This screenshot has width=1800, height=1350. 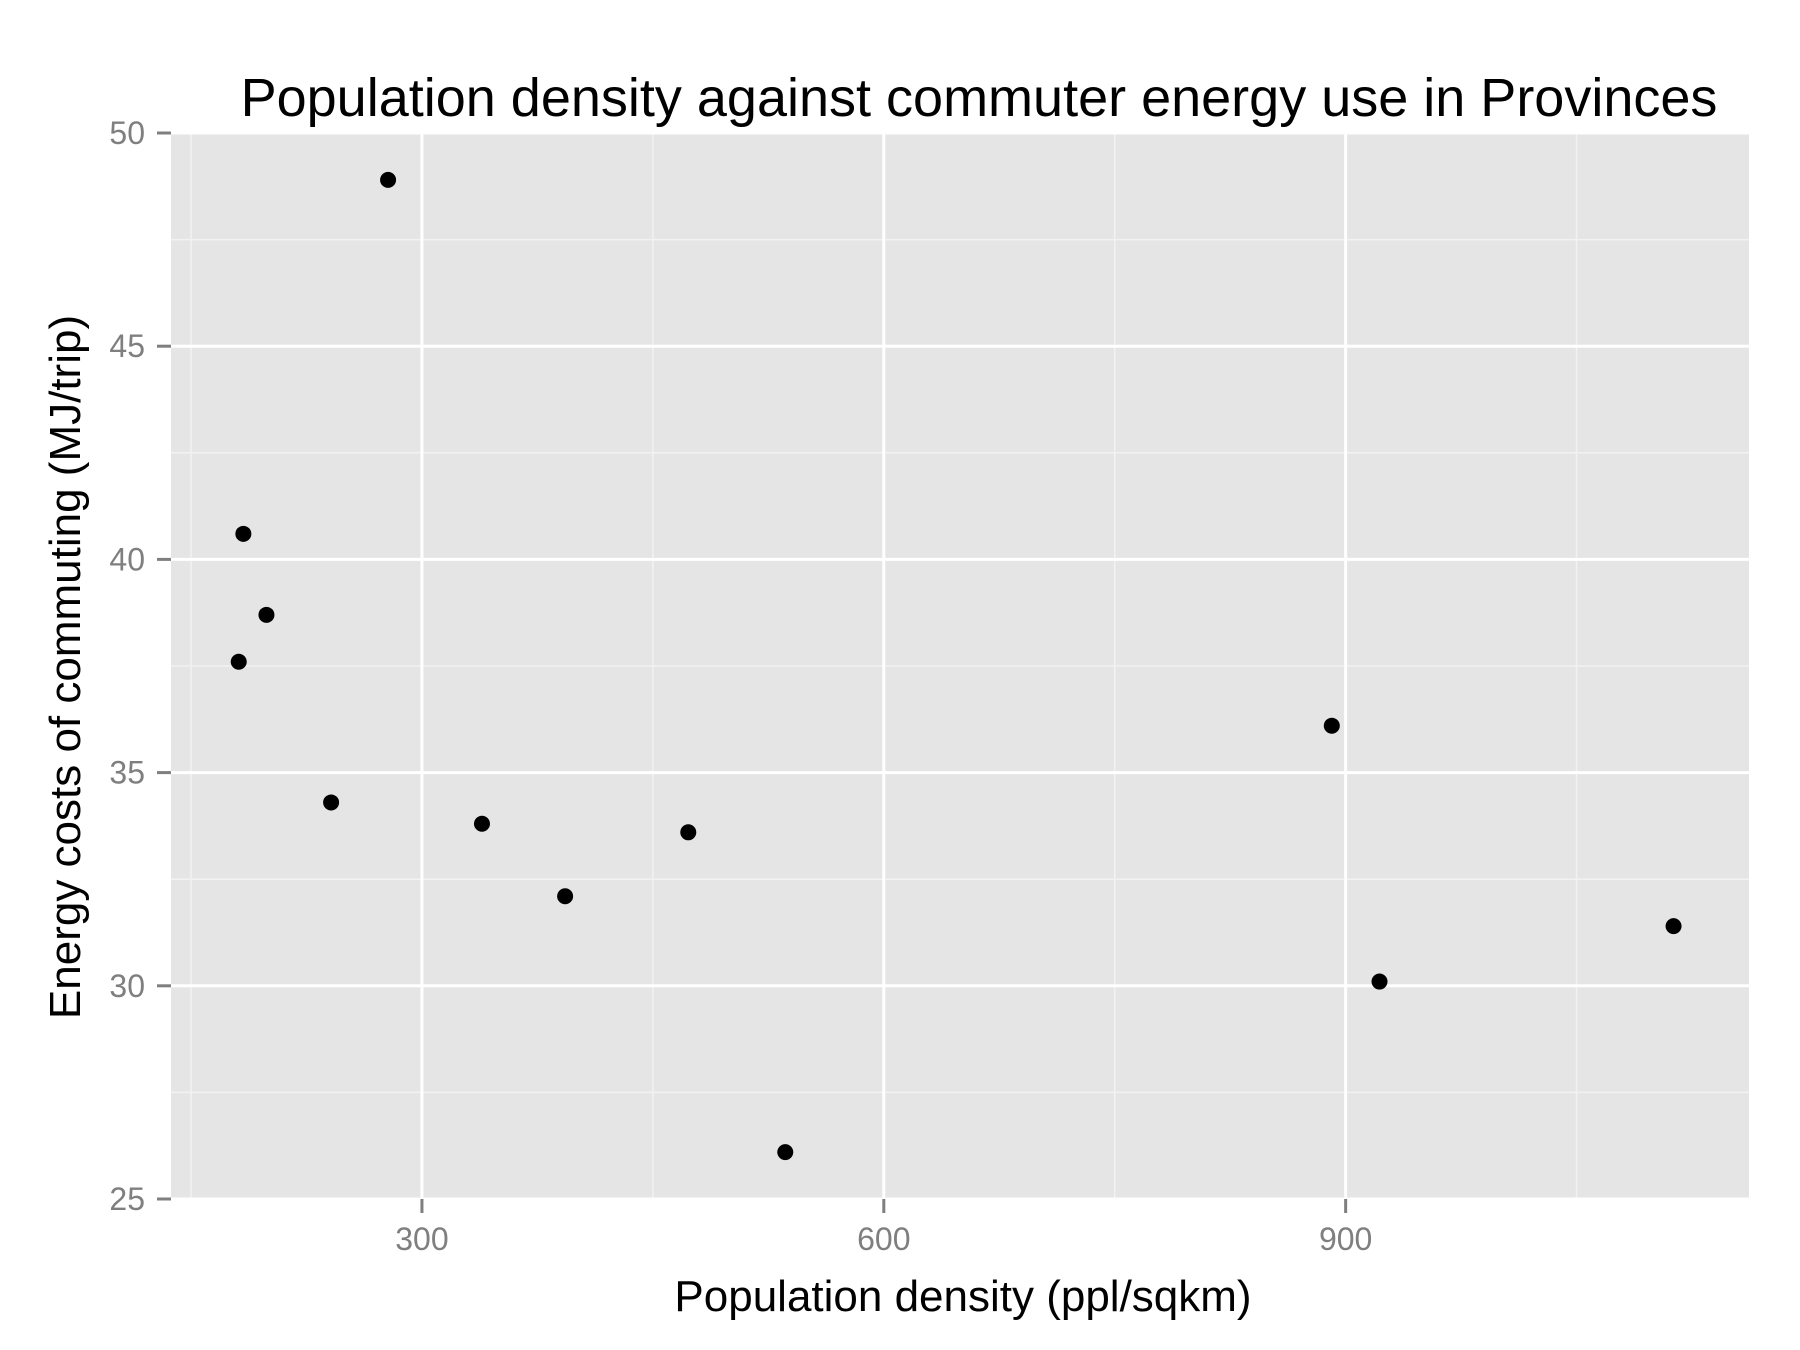 What do you see at coordinates (421, 1239) in the screenshot?
I see `x-tick-label: 300` at bounding box center [421, 1239].